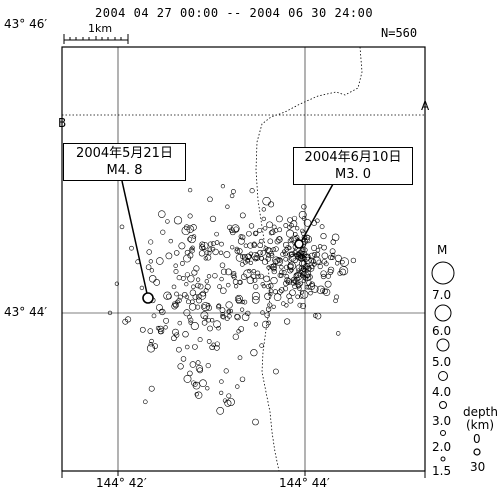 This screenshot has width=499, height=491. Describe the element at coordinates (148, 298) in the screenshot. I see `event-m48-marker` at that location.